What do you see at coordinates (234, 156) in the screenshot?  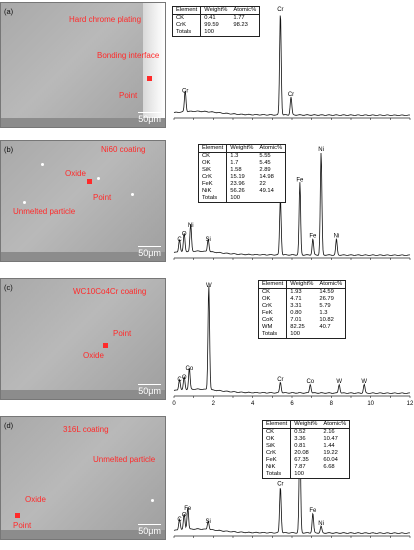 I see `table-cell: 1.3` at bounding box center [234, 156].